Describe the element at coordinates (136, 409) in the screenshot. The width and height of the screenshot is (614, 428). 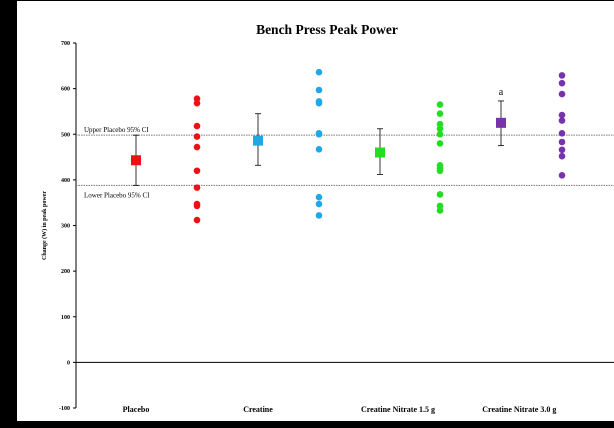
I see `category-label: Placebo` at that location.